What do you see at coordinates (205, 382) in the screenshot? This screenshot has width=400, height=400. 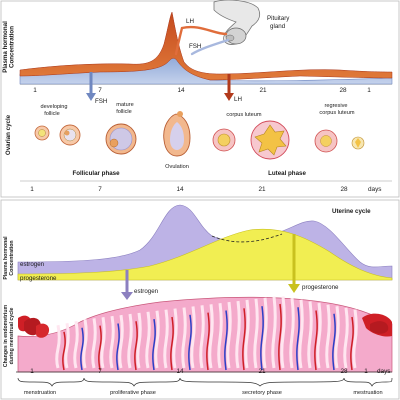 I see `phase-brackets` at bounding box center [205, 382].